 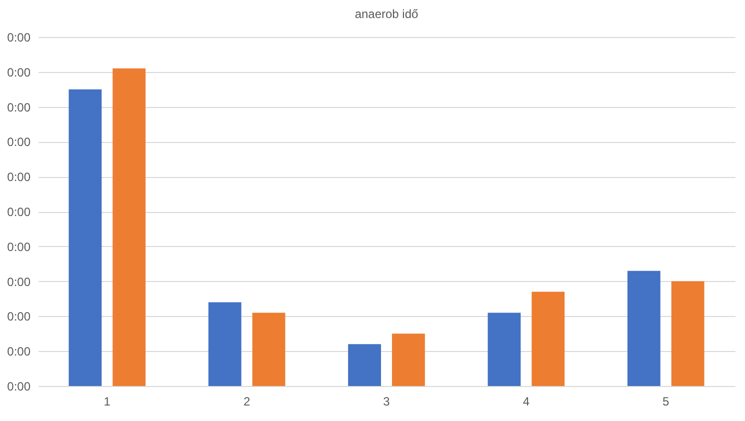 I want to click on x-tick-label: 4, so click(x=526, y=401).